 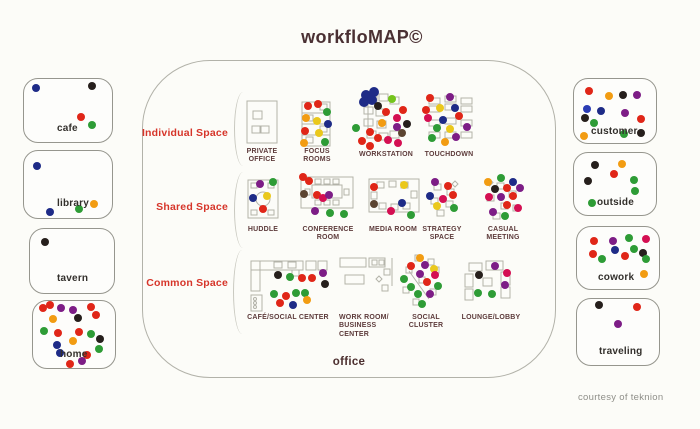 I want to click on facility-label: HUDDLE, so click(x=263, y=229).